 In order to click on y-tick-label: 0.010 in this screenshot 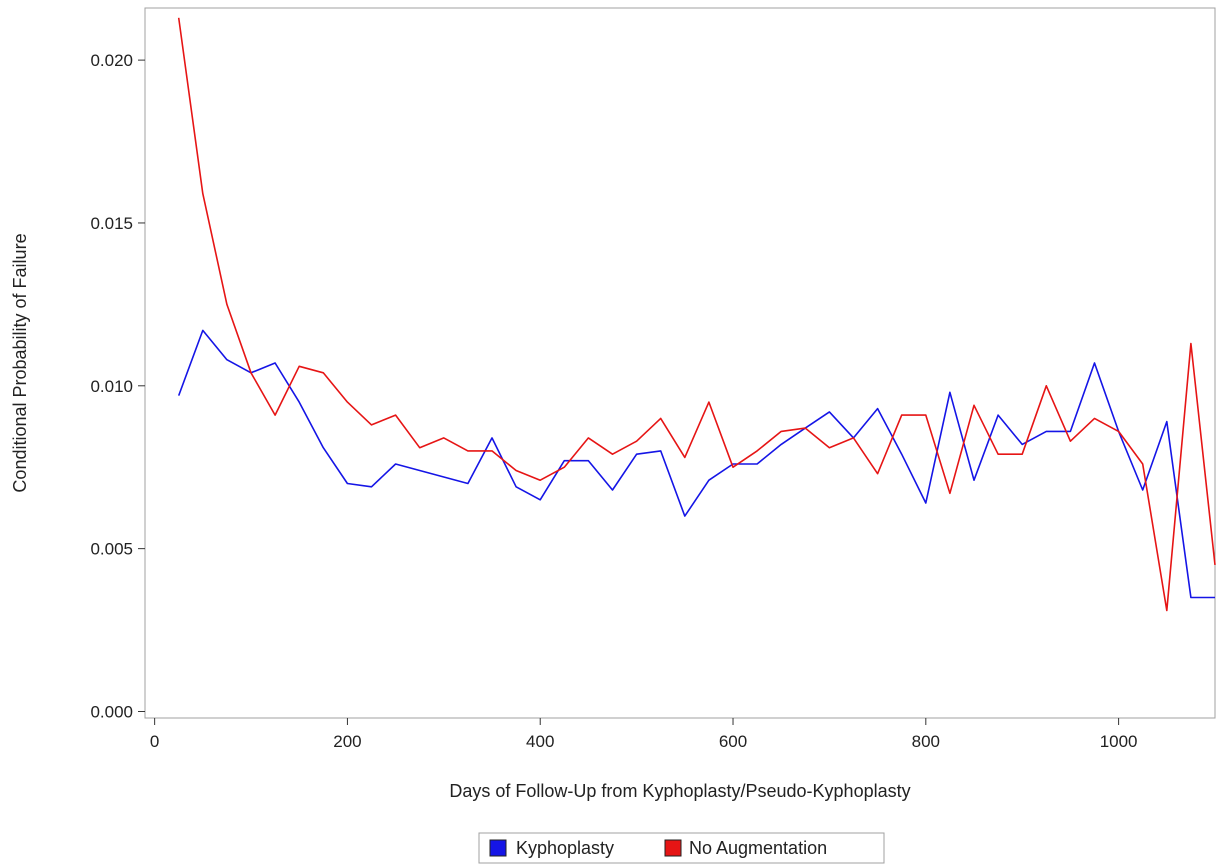, I will do `click(111, 386)`.